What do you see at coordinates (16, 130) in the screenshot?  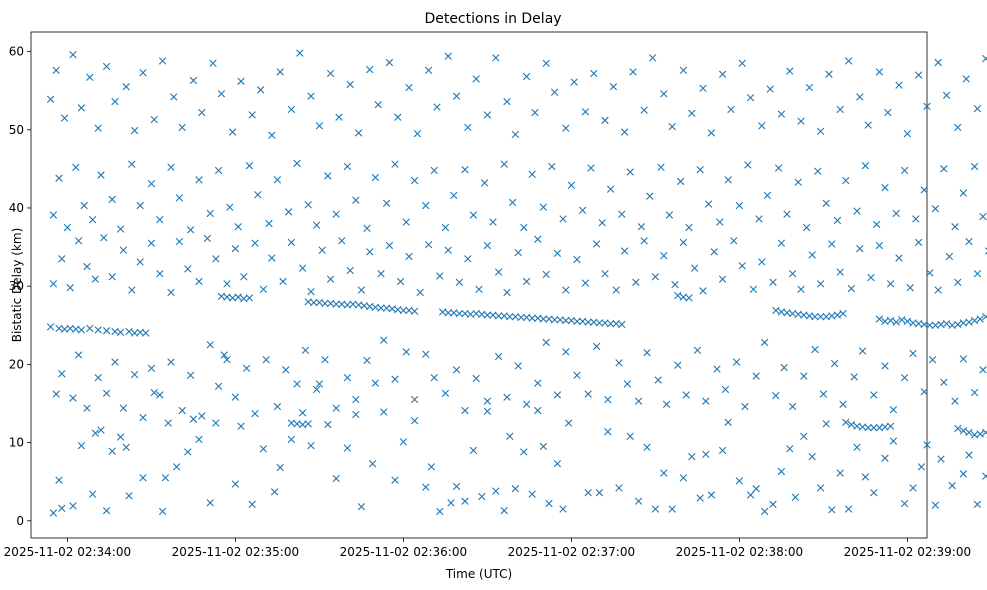 I see `y-tick-label: 50` at bounding box center [16, 130].